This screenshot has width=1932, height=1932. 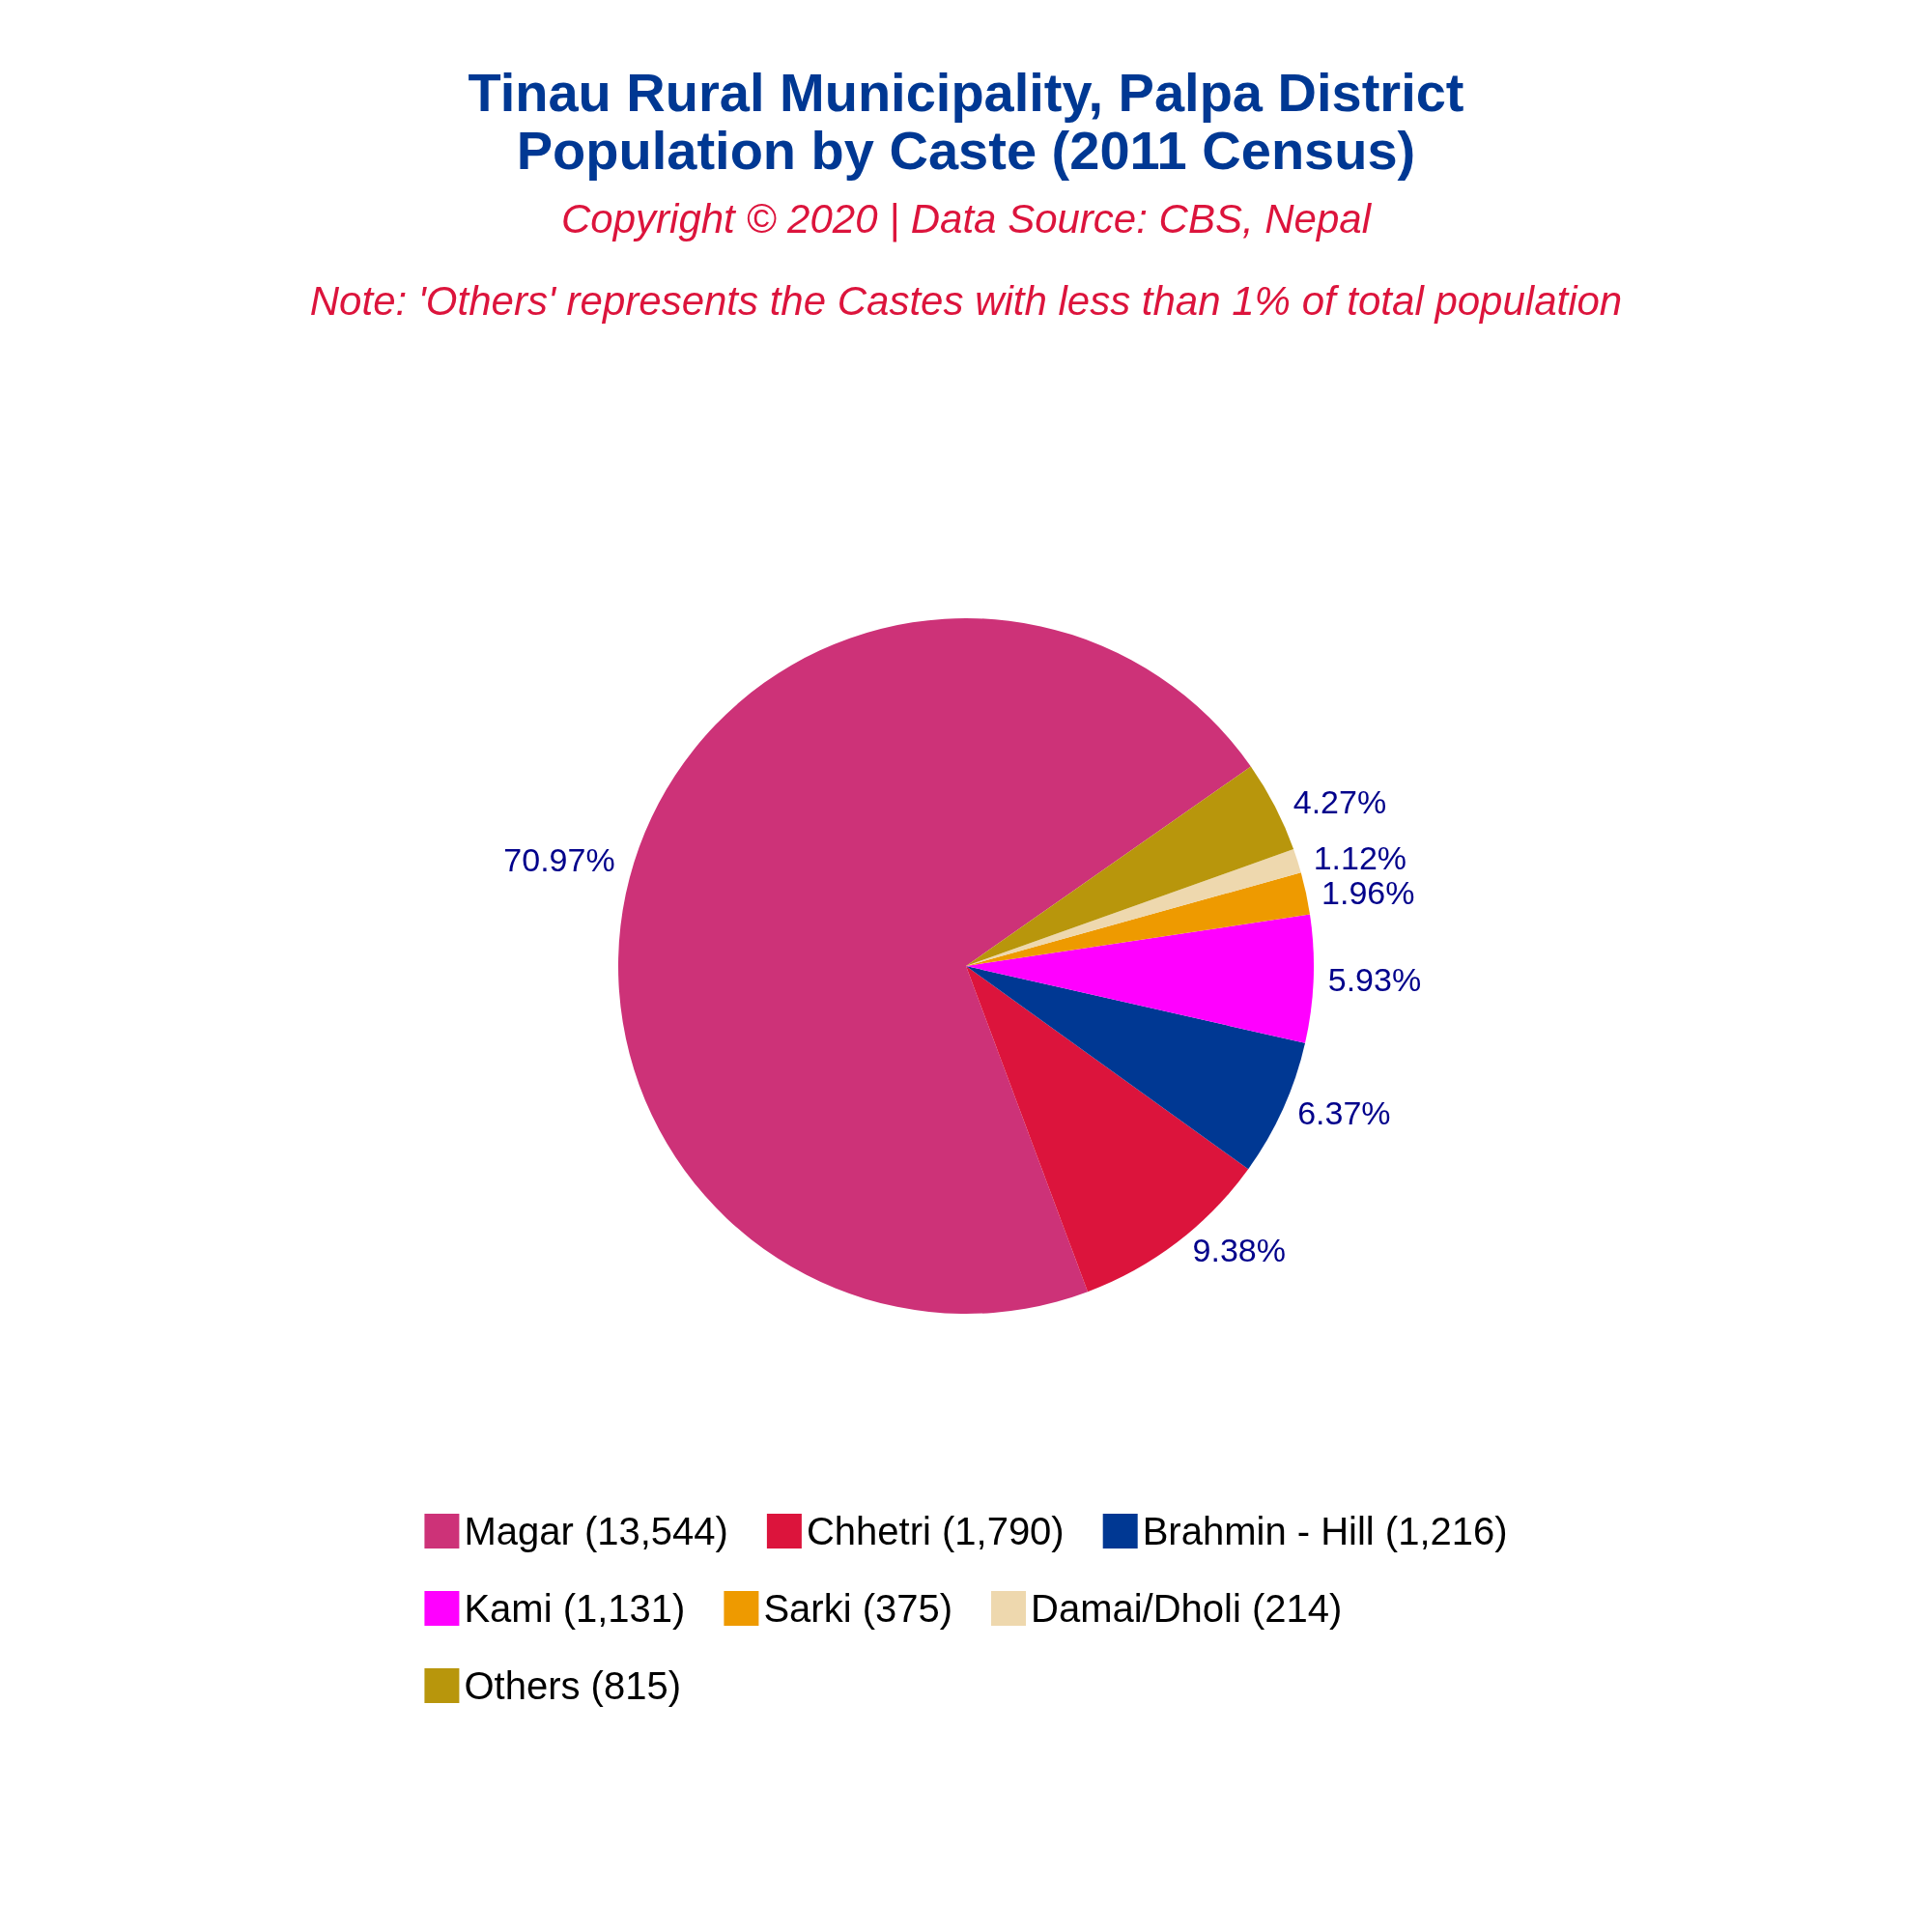 What do you see at coordinates (858, 1608) in the screenshot?
I see `legend-label: Sarki (375)` at bounding box center [858, 1608].